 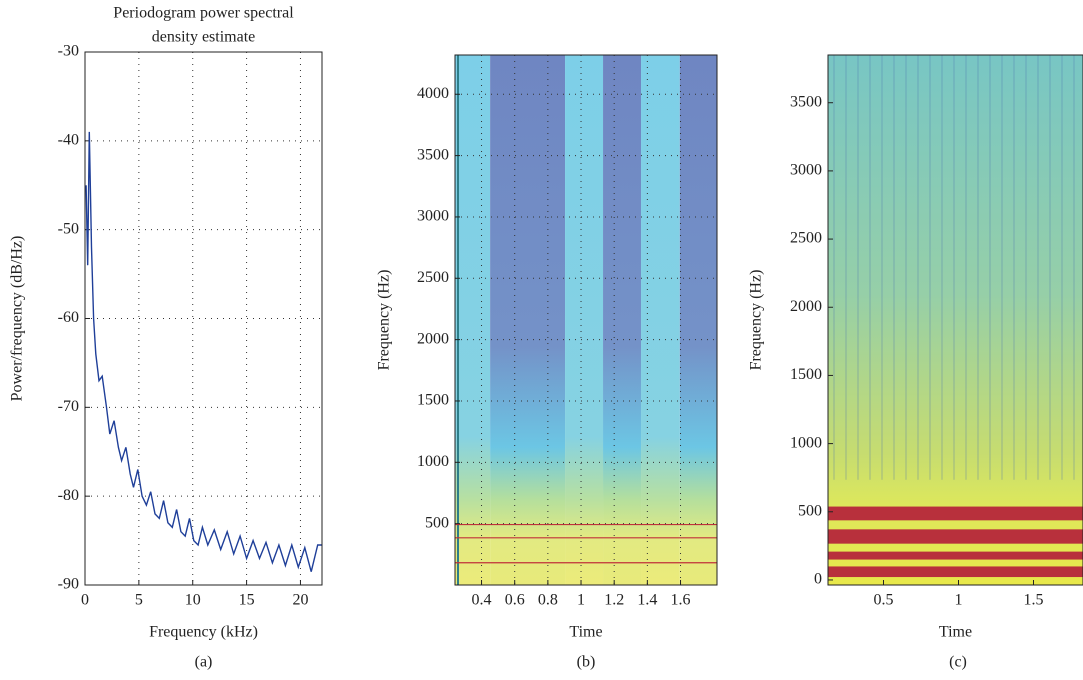 What do you see at coordinates (681, 600) in the screenshot?
I see `x-tick-label: 1.6` at bounding box center [681, 600].